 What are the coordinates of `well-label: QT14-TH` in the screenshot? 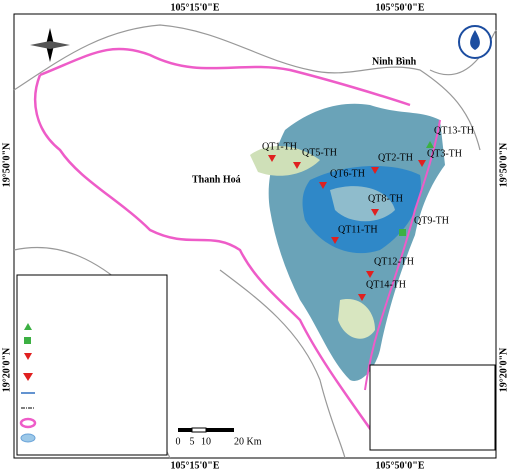 It's located at (386, 284).